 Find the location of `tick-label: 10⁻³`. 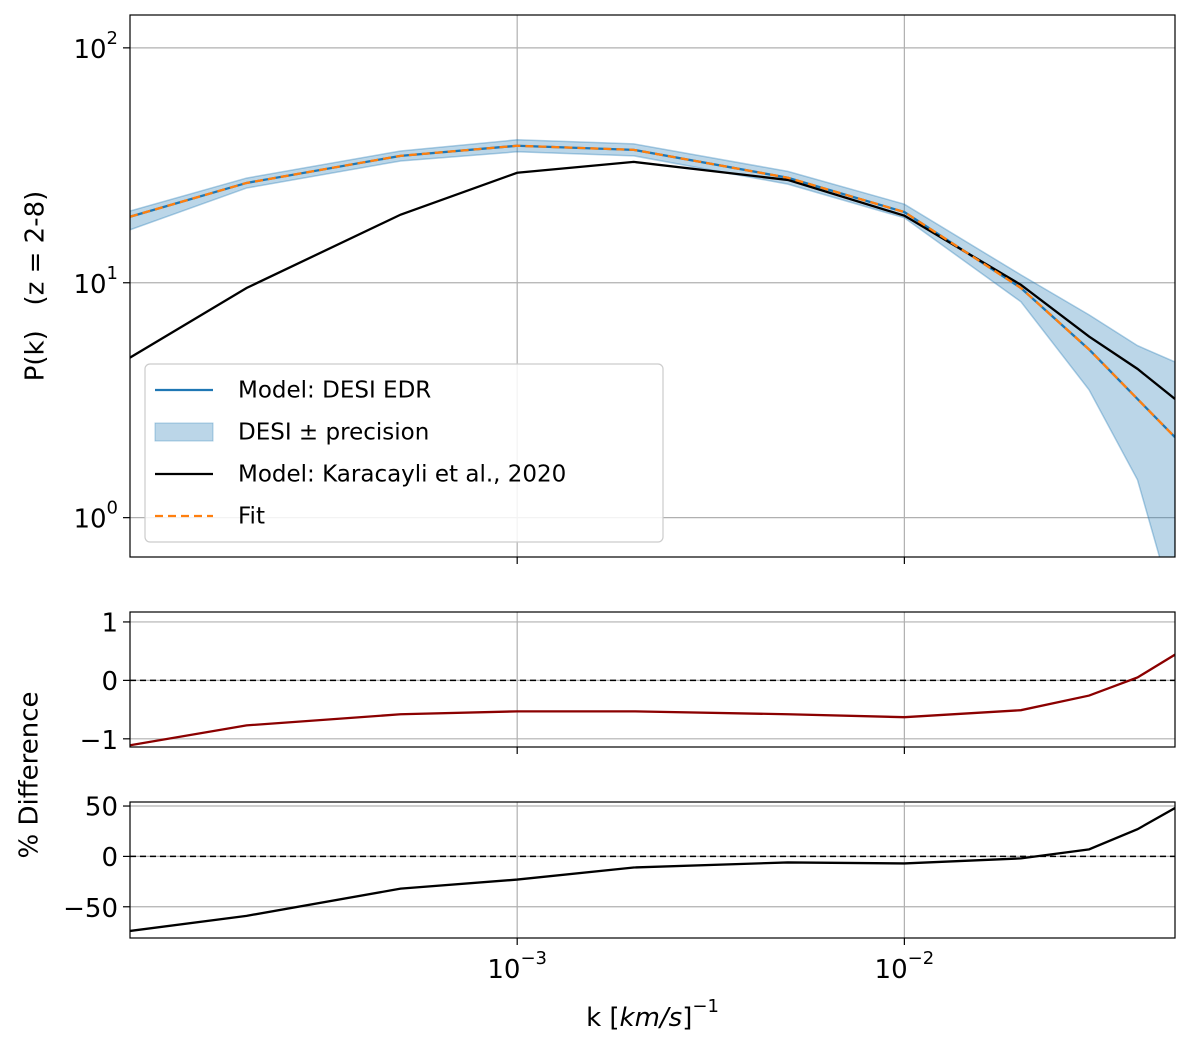

tick-label: 10⁻³ is located at coordinates (517, 966).